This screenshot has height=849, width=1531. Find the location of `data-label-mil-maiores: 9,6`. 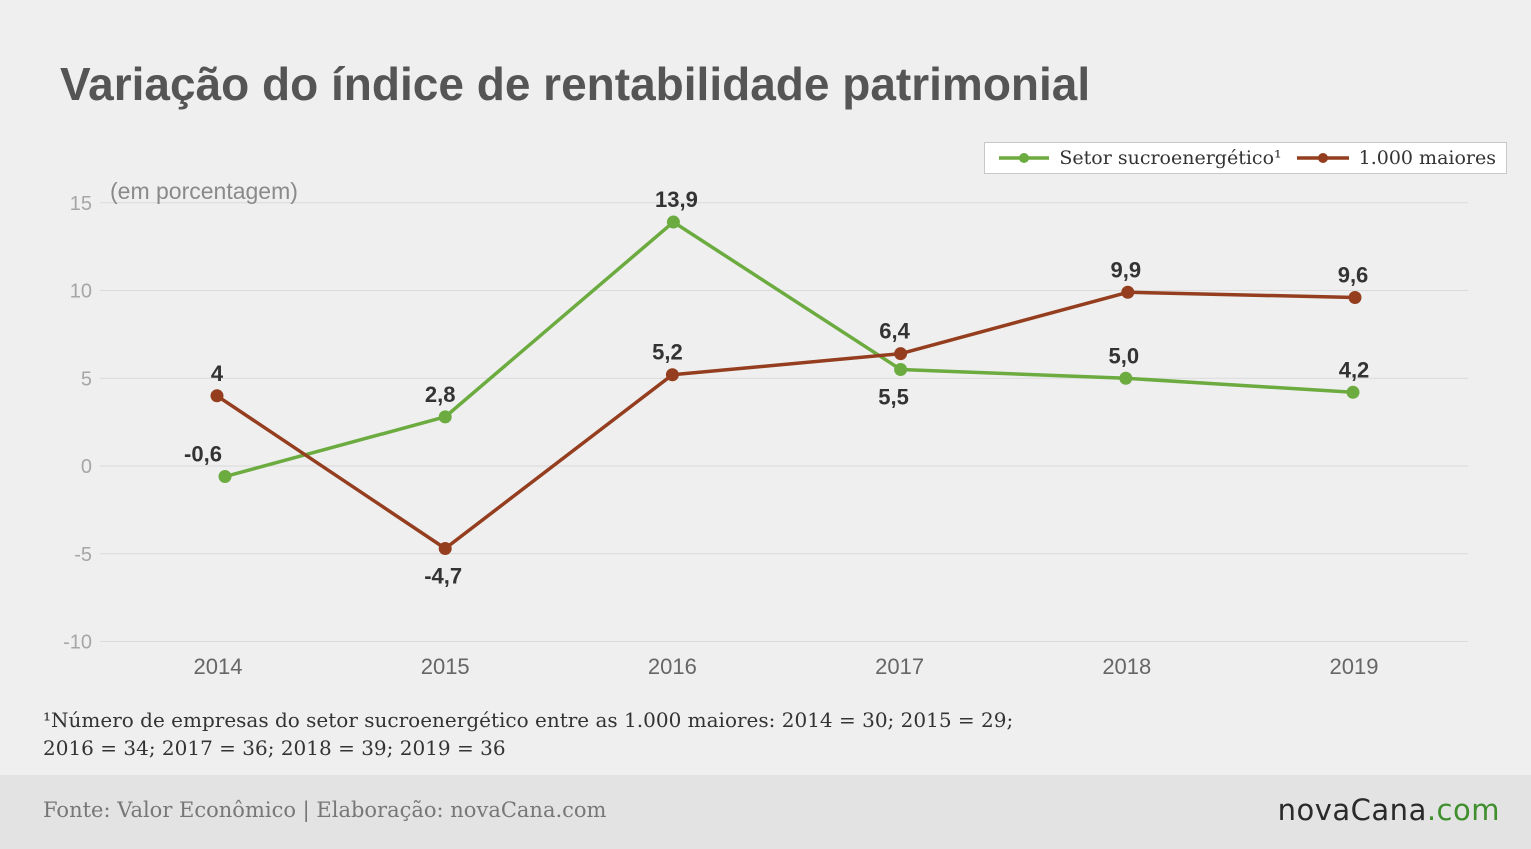

data-label-mil-maiores: 9,6 is located at coordinates (1353, 275).